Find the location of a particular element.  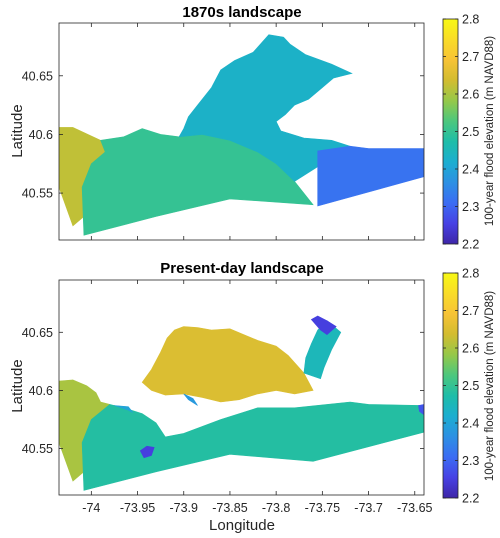

region-sw-inlet is located at coordinates (147, 452).